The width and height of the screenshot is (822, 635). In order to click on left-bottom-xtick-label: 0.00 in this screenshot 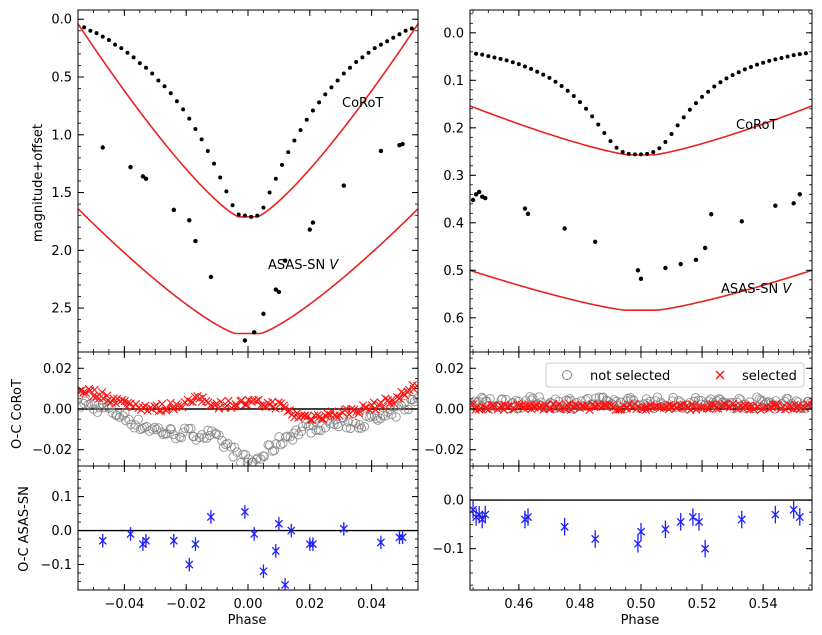, I will do `click(248, 604)`.